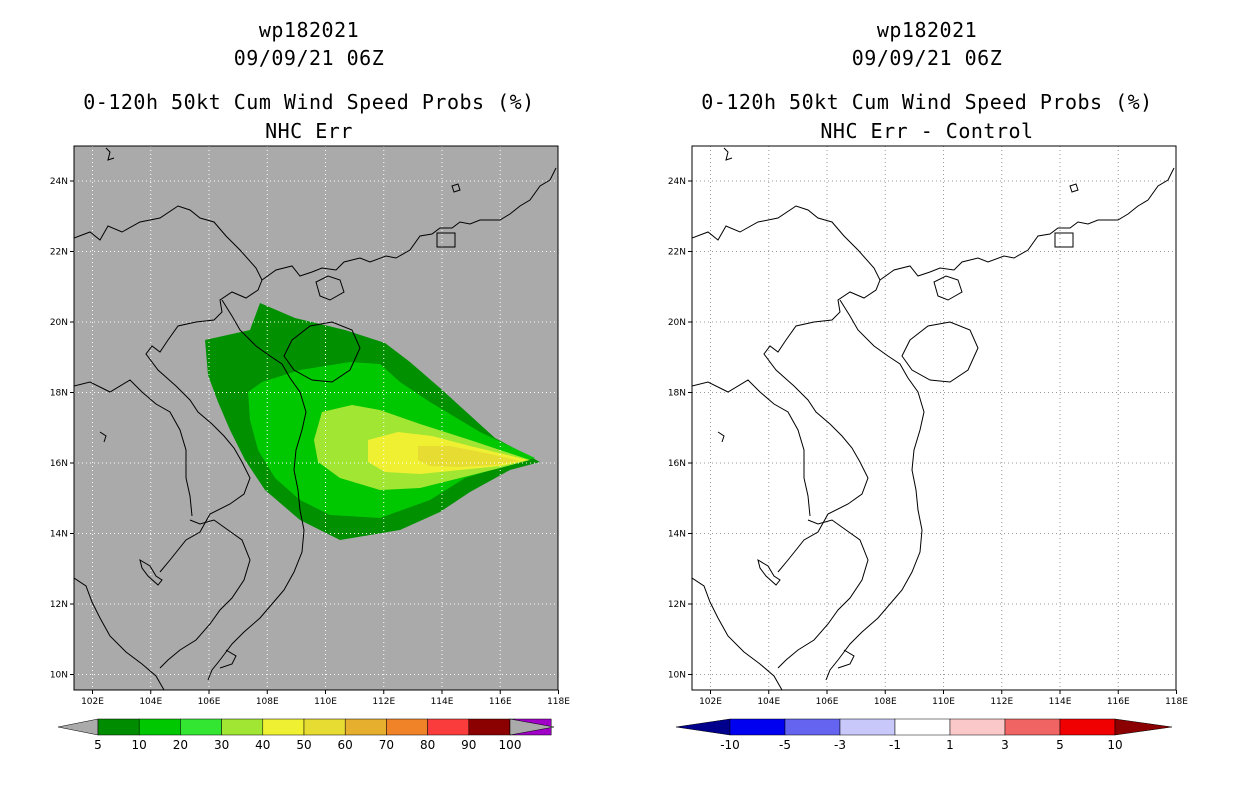 Image resolution: width=1236 pixels, height=800 pixels. Describe the element at coordinates (221, 745) in the screenshot. I see `colorbar-label: 30` at that location.